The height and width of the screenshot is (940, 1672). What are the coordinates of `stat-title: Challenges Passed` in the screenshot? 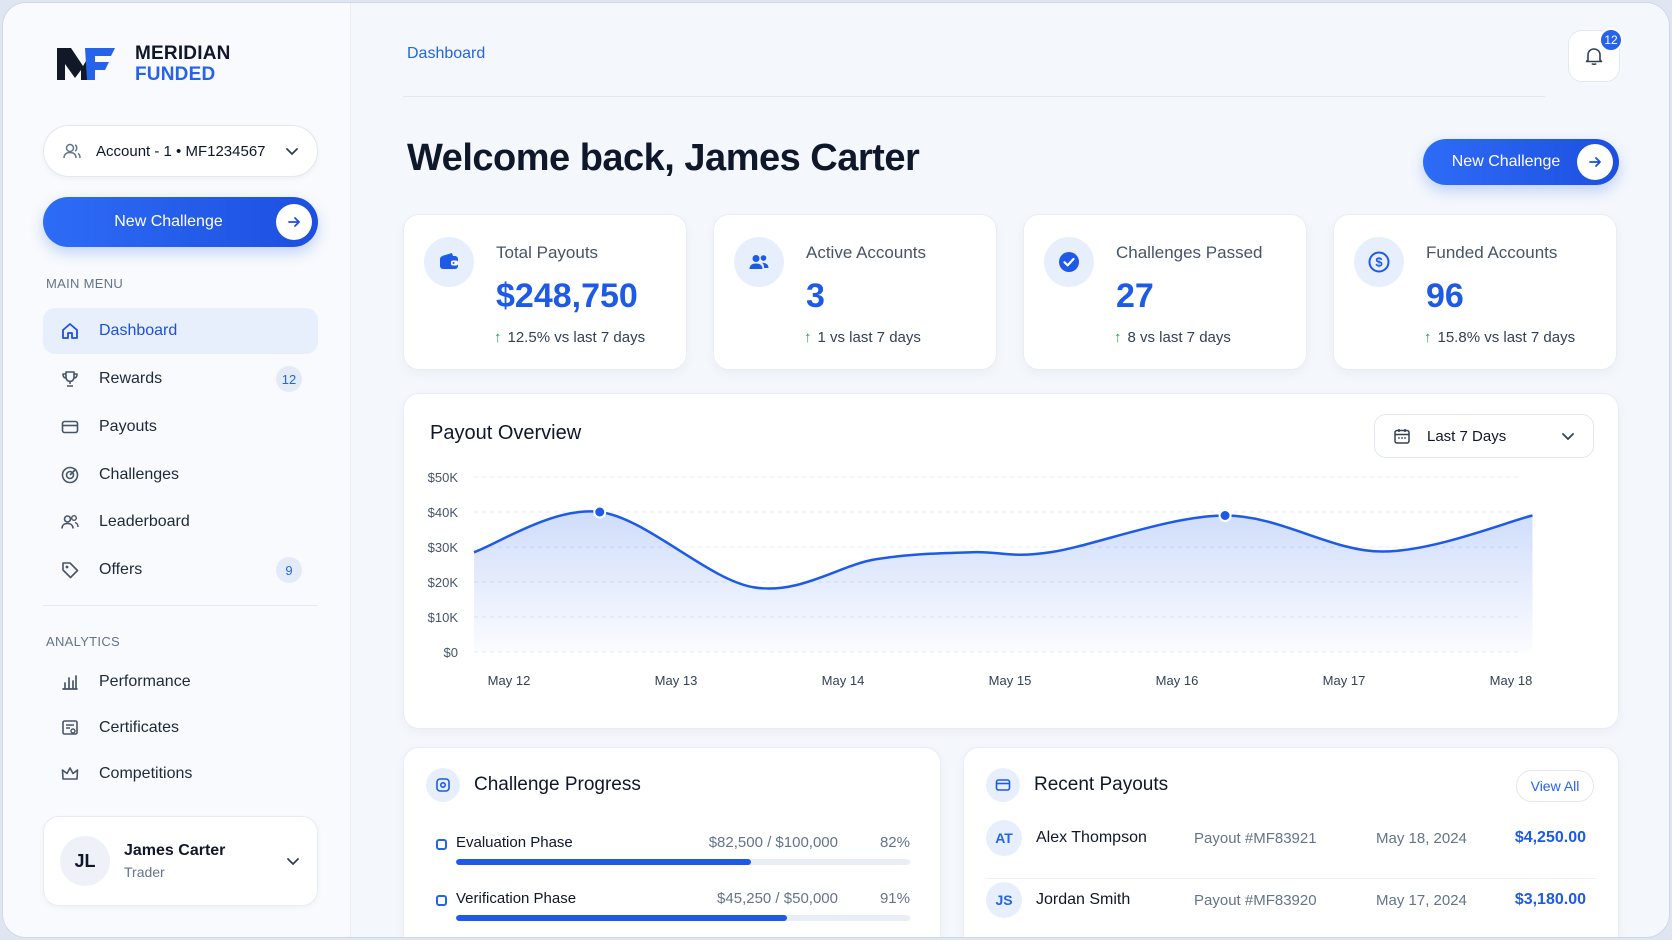 It's located at (1189, 252).